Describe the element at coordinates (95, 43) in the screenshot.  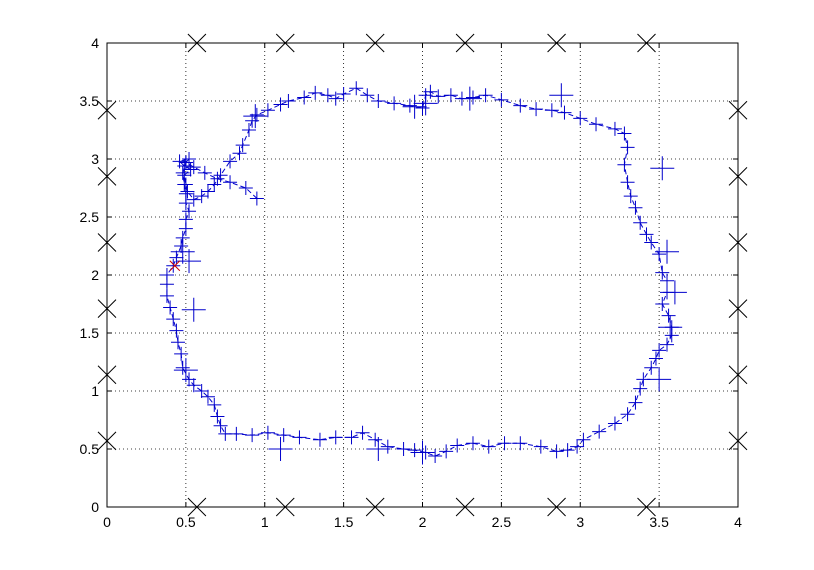
I see `y-tick-label: 4` at that location.